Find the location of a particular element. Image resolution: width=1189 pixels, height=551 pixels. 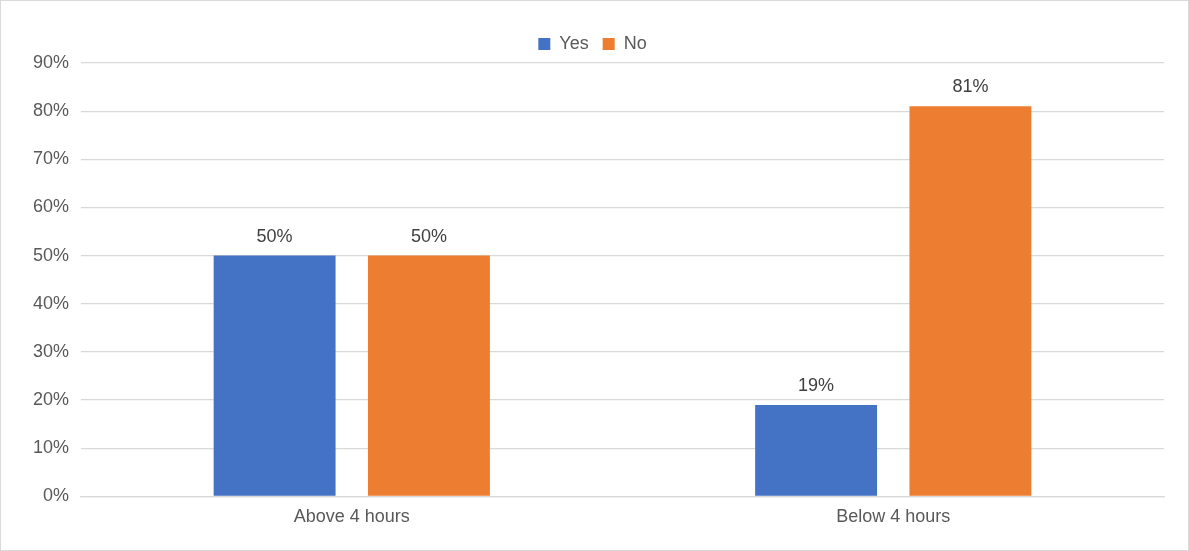

y-tick-label: 80% is located at coordinates (51, 110).